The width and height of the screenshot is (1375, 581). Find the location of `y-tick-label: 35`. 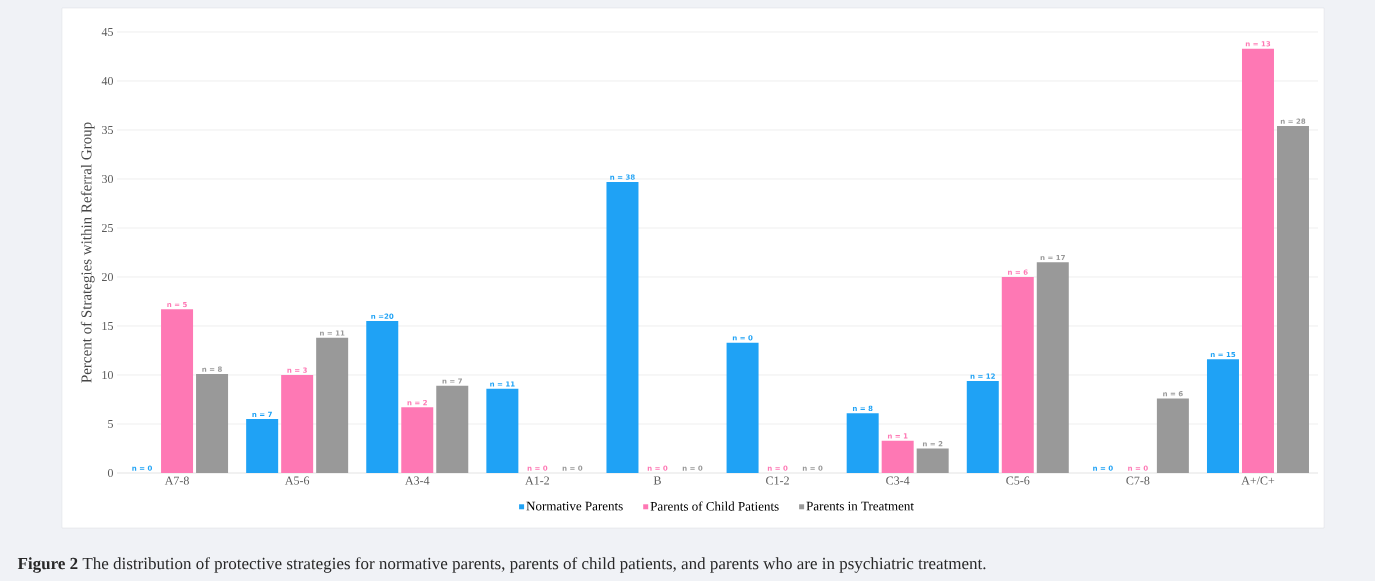

y-tick-label: 35 is located at coordinates (108, 130).